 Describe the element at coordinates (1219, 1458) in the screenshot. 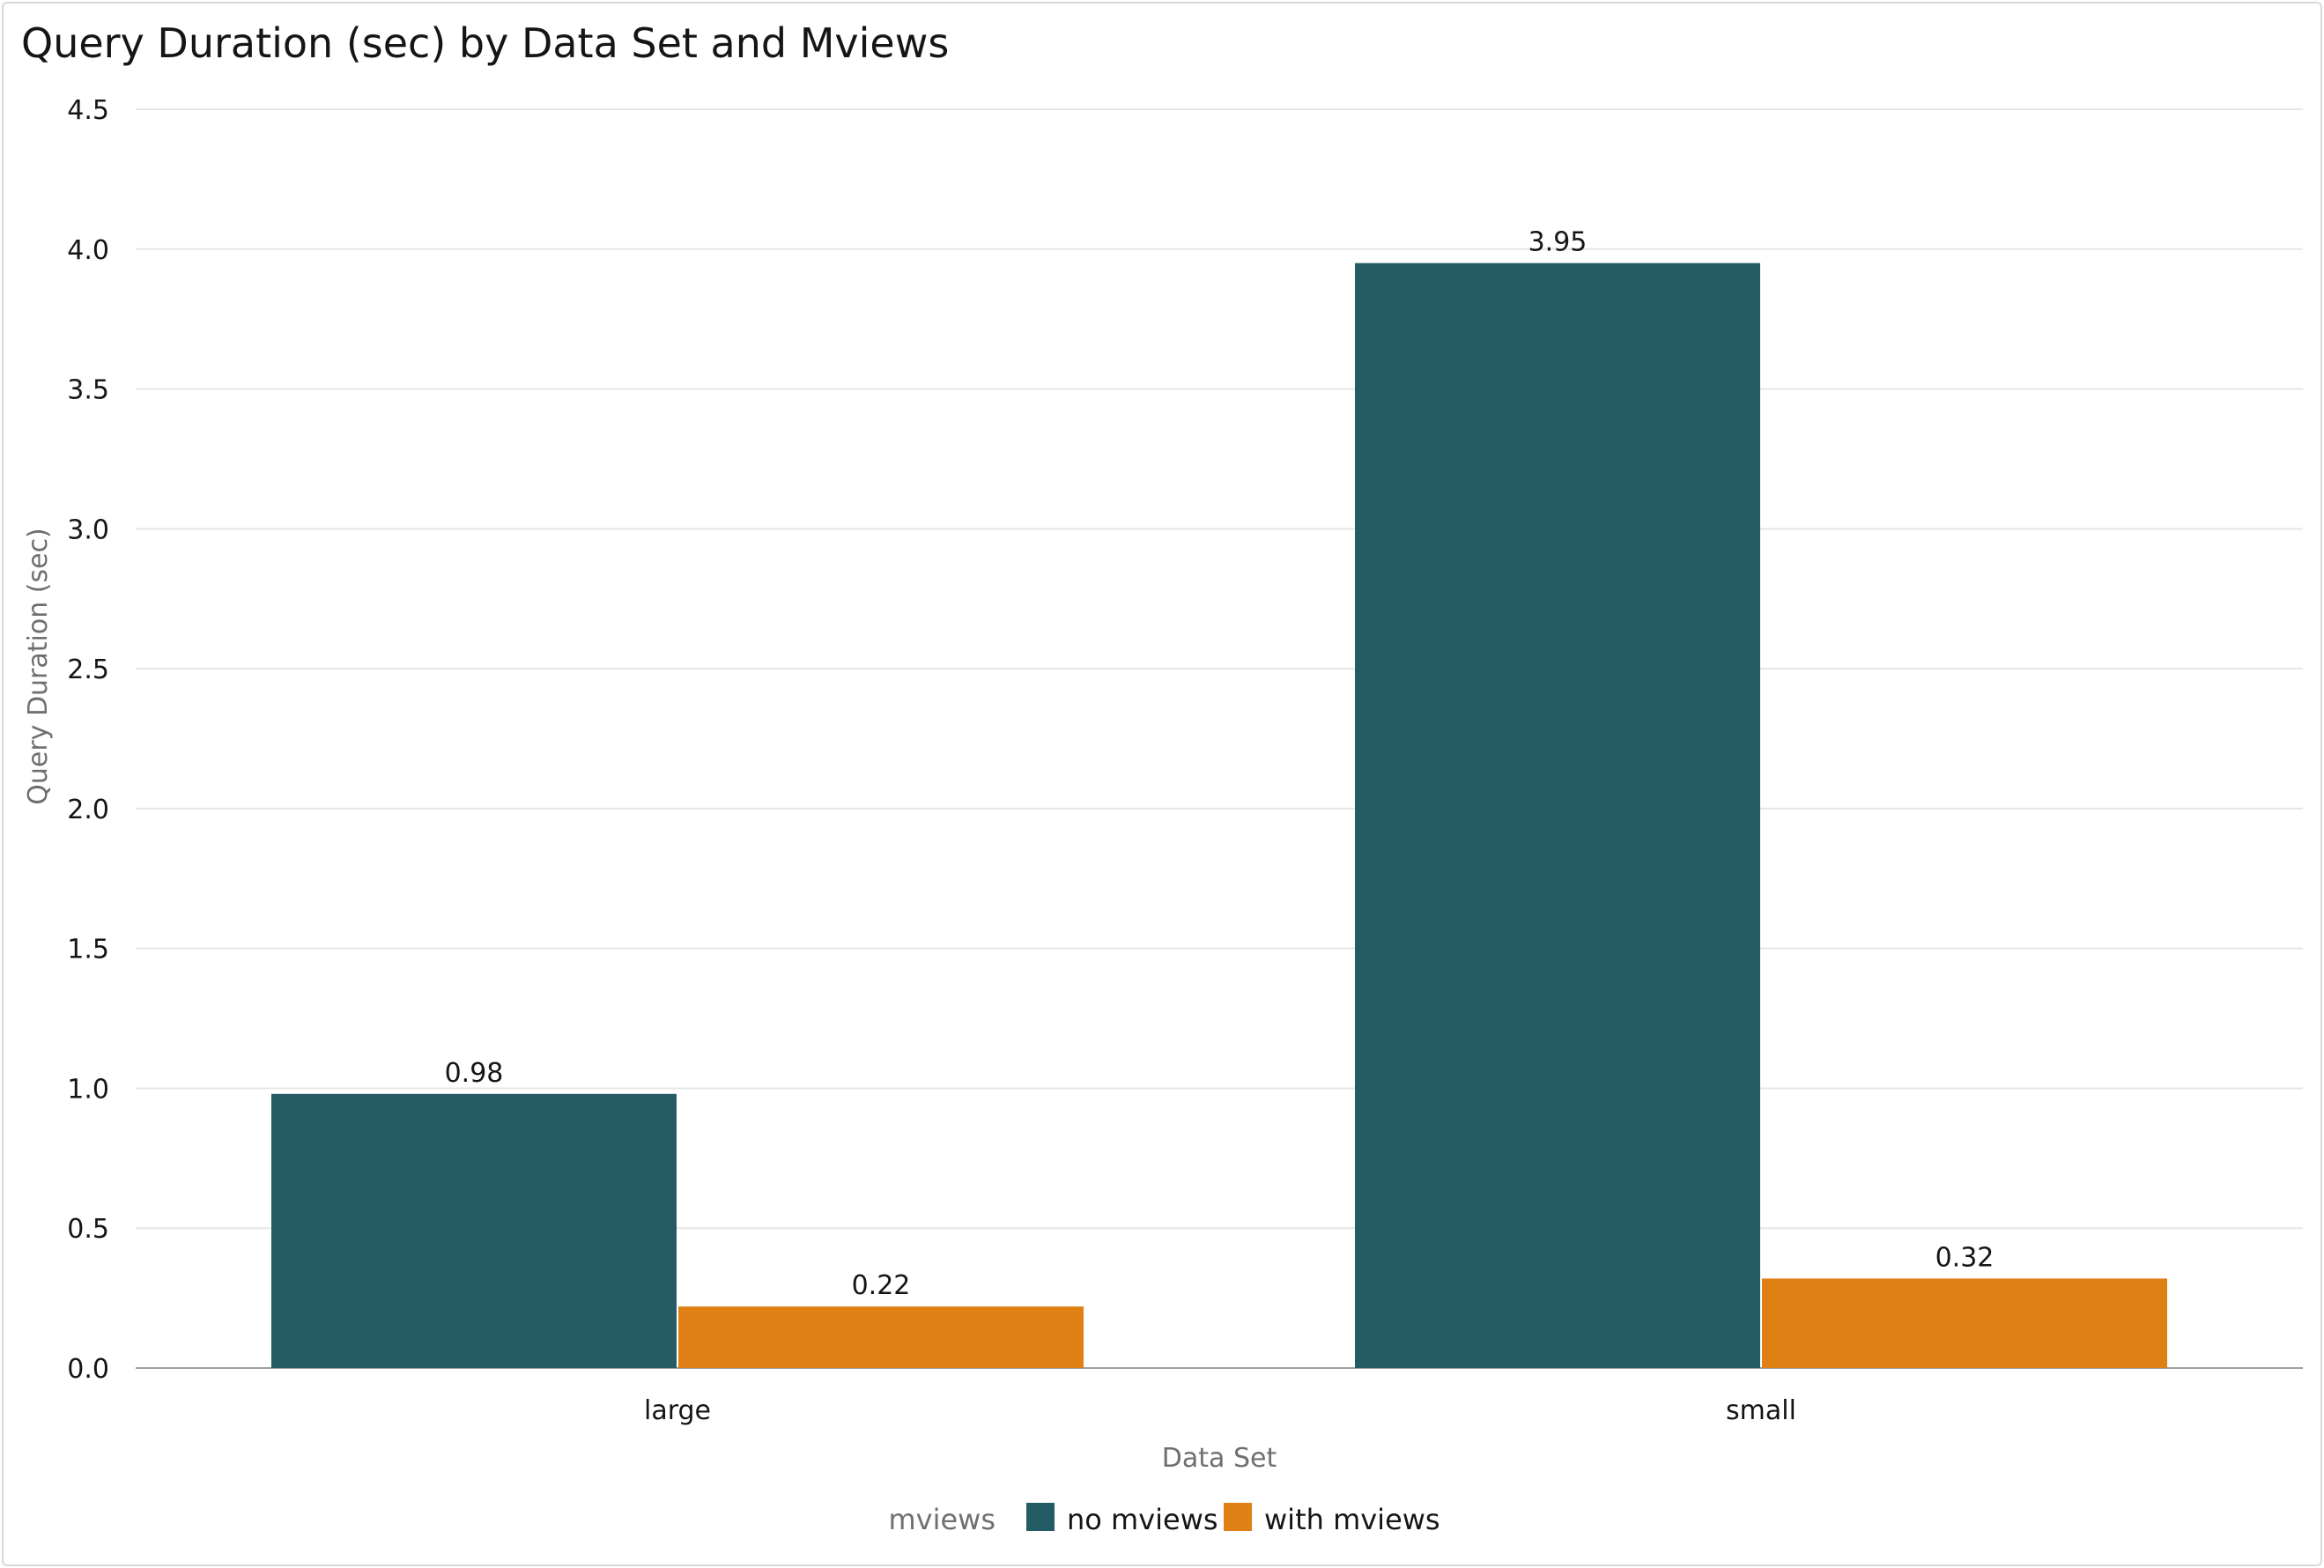

I see `x-axis-title: Data Set` at that location.